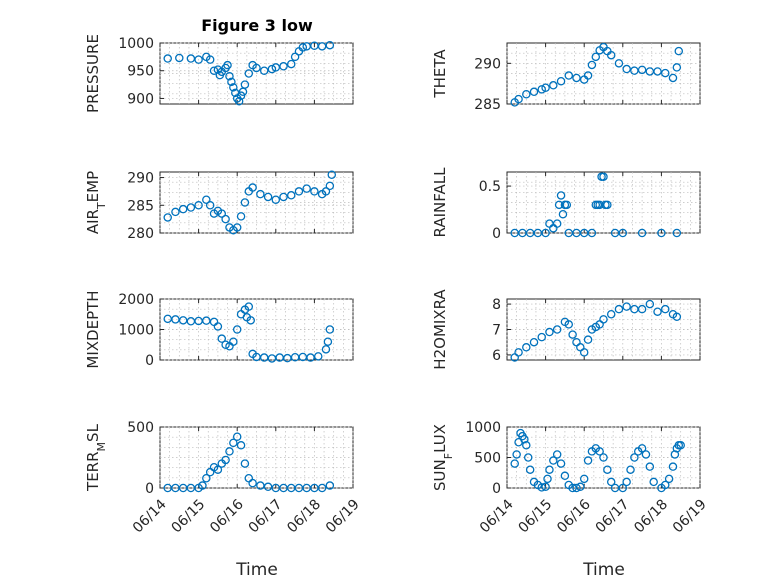 The height and width of the screenshot is (583, 778). What do you see at coordinates (140, 99) in the screenshot?
I see `y-tick-label: 900` at bounding box center [140, 99].